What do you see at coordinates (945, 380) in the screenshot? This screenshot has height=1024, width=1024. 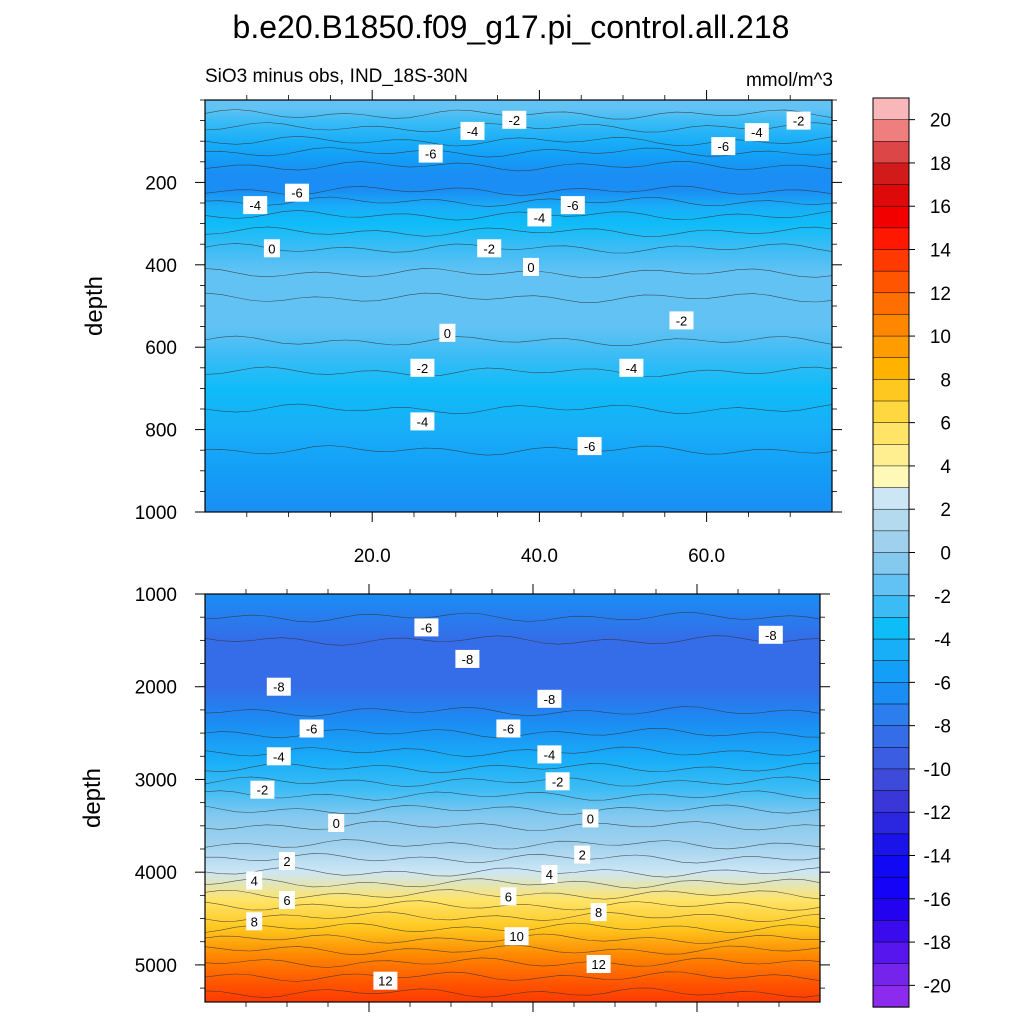 I see `colorbar-label: 8` at bounding box center [945, 380].